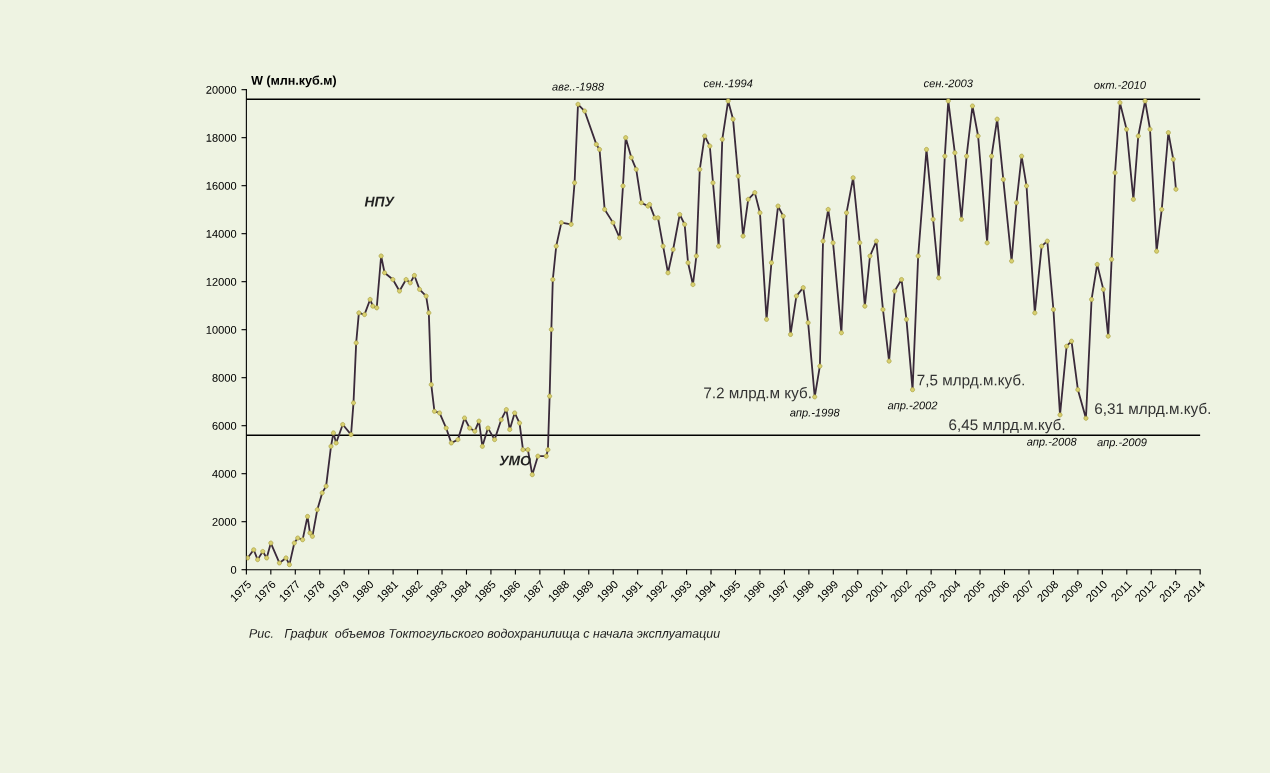  What do you see at coordinates (224, 425) in the screenshot?
I see `y-tick-label: 6000` at bounding box center [224, 425].